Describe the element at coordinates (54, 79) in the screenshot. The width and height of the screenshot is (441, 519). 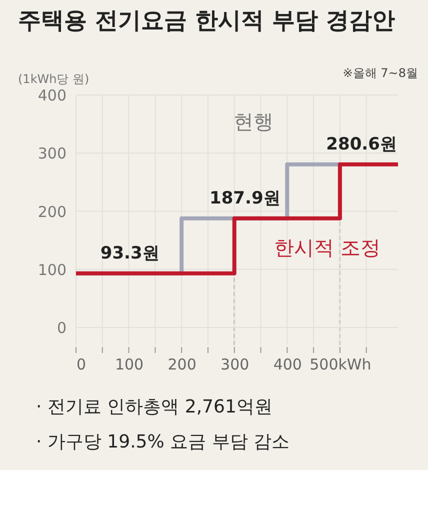
I see `y-axis-title: (1kWh당 원)` at that location.